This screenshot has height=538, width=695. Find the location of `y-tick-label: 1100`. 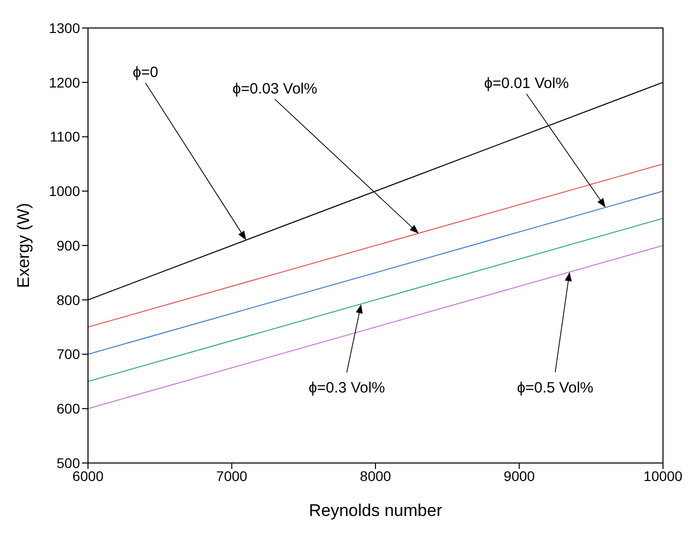

y-tick-label: 1100 is located at coordinates (65, 136).